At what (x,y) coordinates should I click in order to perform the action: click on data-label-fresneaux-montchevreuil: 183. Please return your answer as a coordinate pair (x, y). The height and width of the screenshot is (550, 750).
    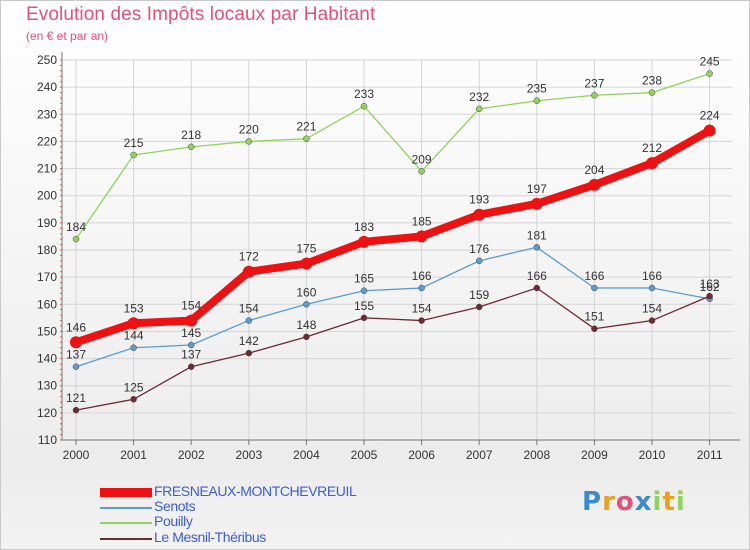
    Looking at the image, I should click on (364, 227).